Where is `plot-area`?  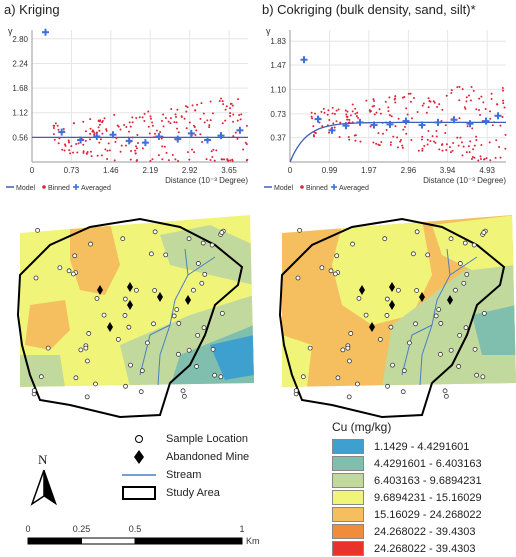
plot-area is located at coordinates (398, 96).